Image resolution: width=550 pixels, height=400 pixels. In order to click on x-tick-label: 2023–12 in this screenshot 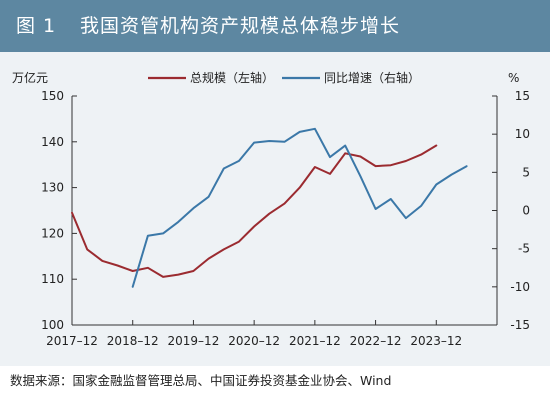, I will do `click(436, 341)`.